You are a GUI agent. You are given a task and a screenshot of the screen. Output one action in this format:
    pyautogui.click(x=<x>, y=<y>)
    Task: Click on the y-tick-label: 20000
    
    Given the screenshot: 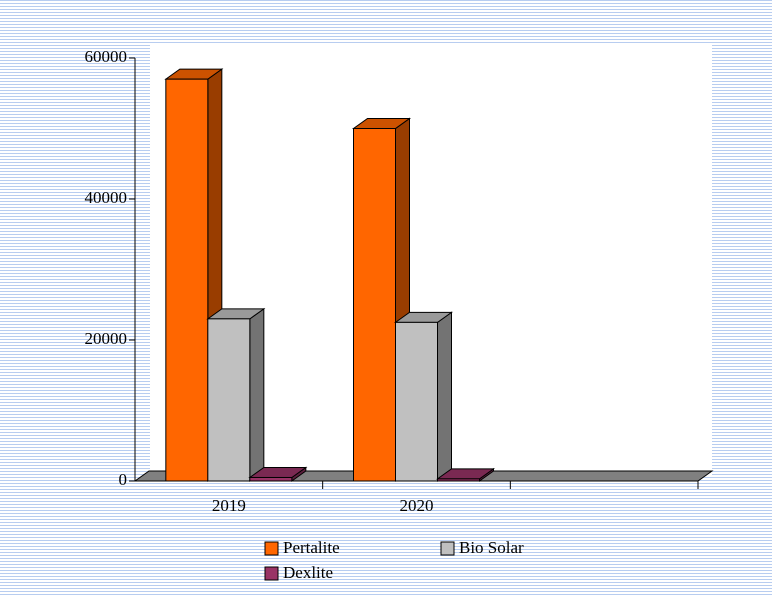 What is the action you would take?
    pyautogui.click(x=106, y=338)
    